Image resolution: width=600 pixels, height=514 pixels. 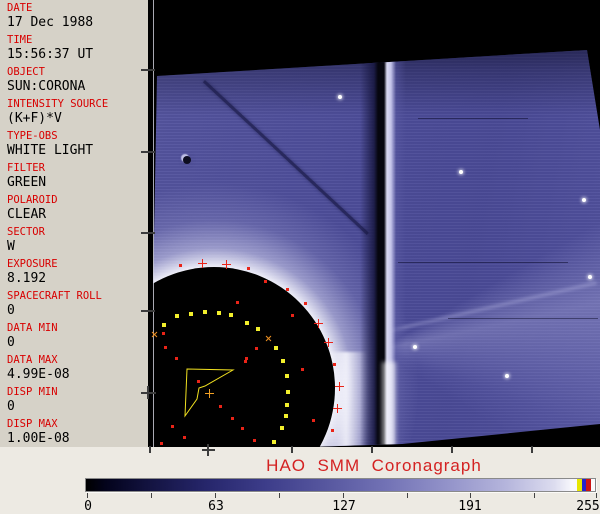 I want to click on metadata-field: DATE 17 Dec 1988, so click(x=74, y=16).